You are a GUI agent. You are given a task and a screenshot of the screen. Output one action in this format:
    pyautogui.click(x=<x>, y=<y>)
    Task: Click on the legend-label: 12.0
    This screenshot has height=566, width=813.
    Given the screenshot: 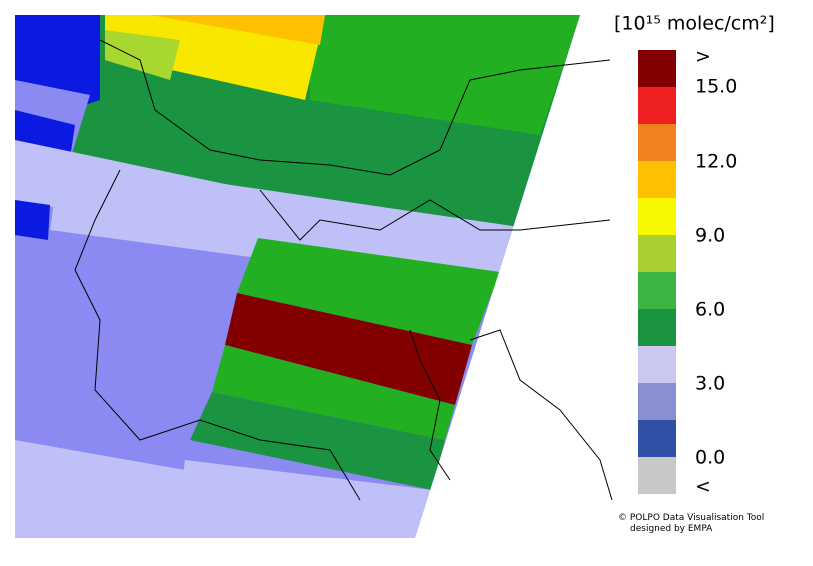 What is the action you would take?
    pyautogui.click(x=716, y=162)
    